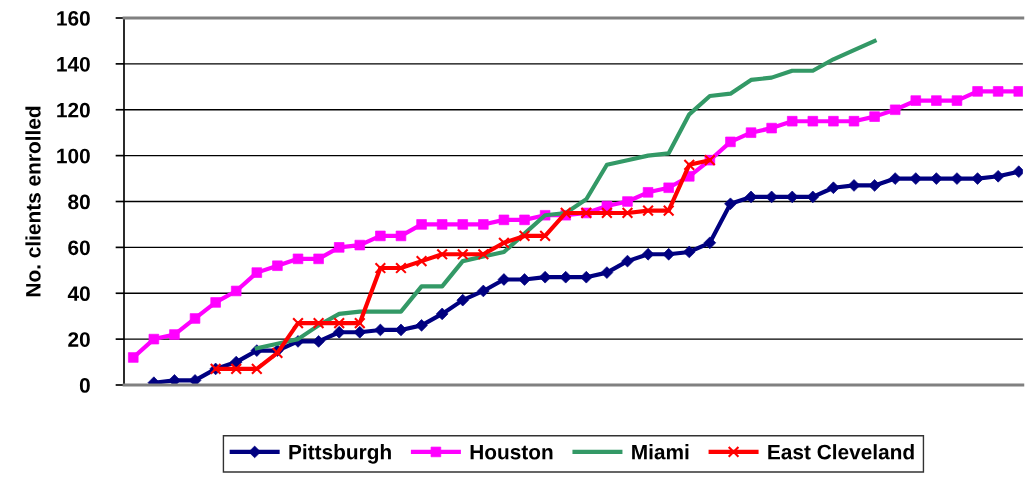 This screenshot has width=1028, height=491. Describe the element at coordinates (79, 339) in the screenshot. I see `y-tick-label: 20` at that location.